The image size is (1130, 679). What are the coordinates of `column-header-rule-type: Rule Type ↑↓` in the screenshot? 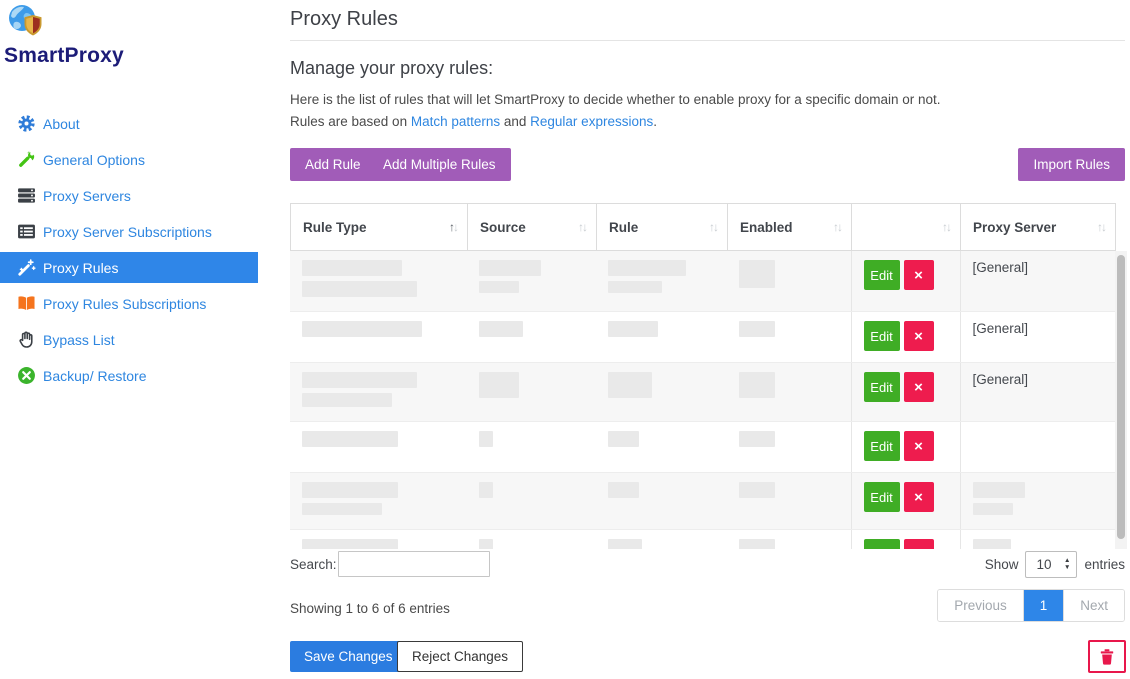 It's located at (379, 227).